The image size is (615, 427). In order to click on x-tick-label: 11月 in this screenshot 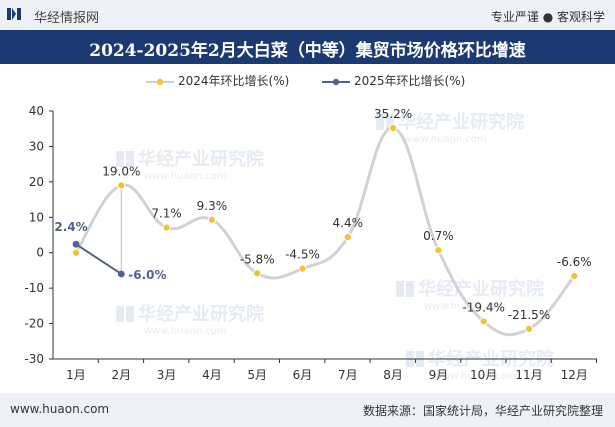, I will do `click(528, 375)`.